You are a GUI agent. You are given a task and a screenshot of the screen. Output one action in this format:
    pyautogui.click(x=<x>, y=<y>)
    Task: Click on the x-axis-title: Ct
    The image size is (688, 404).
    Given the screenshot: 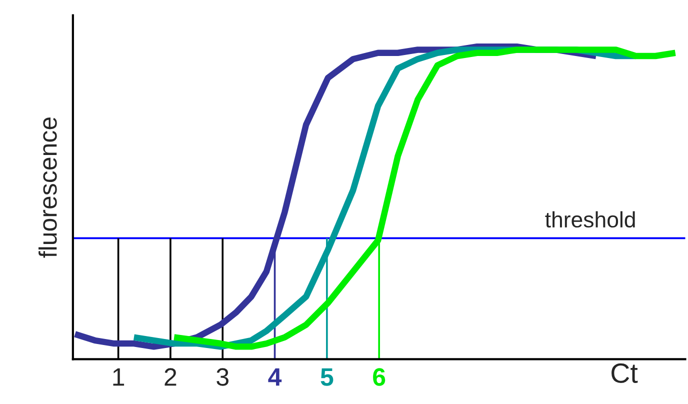 What is the action you would take?
    pyautogui.click(x=625, y=373)
    